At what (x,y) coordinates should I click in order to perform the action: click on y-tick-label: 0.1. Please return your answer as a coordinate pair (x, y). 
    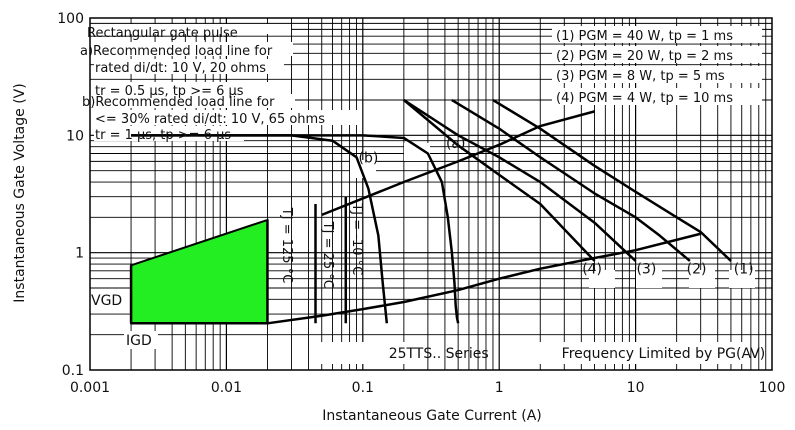
    Looking at the image, I should click on (73, 371).